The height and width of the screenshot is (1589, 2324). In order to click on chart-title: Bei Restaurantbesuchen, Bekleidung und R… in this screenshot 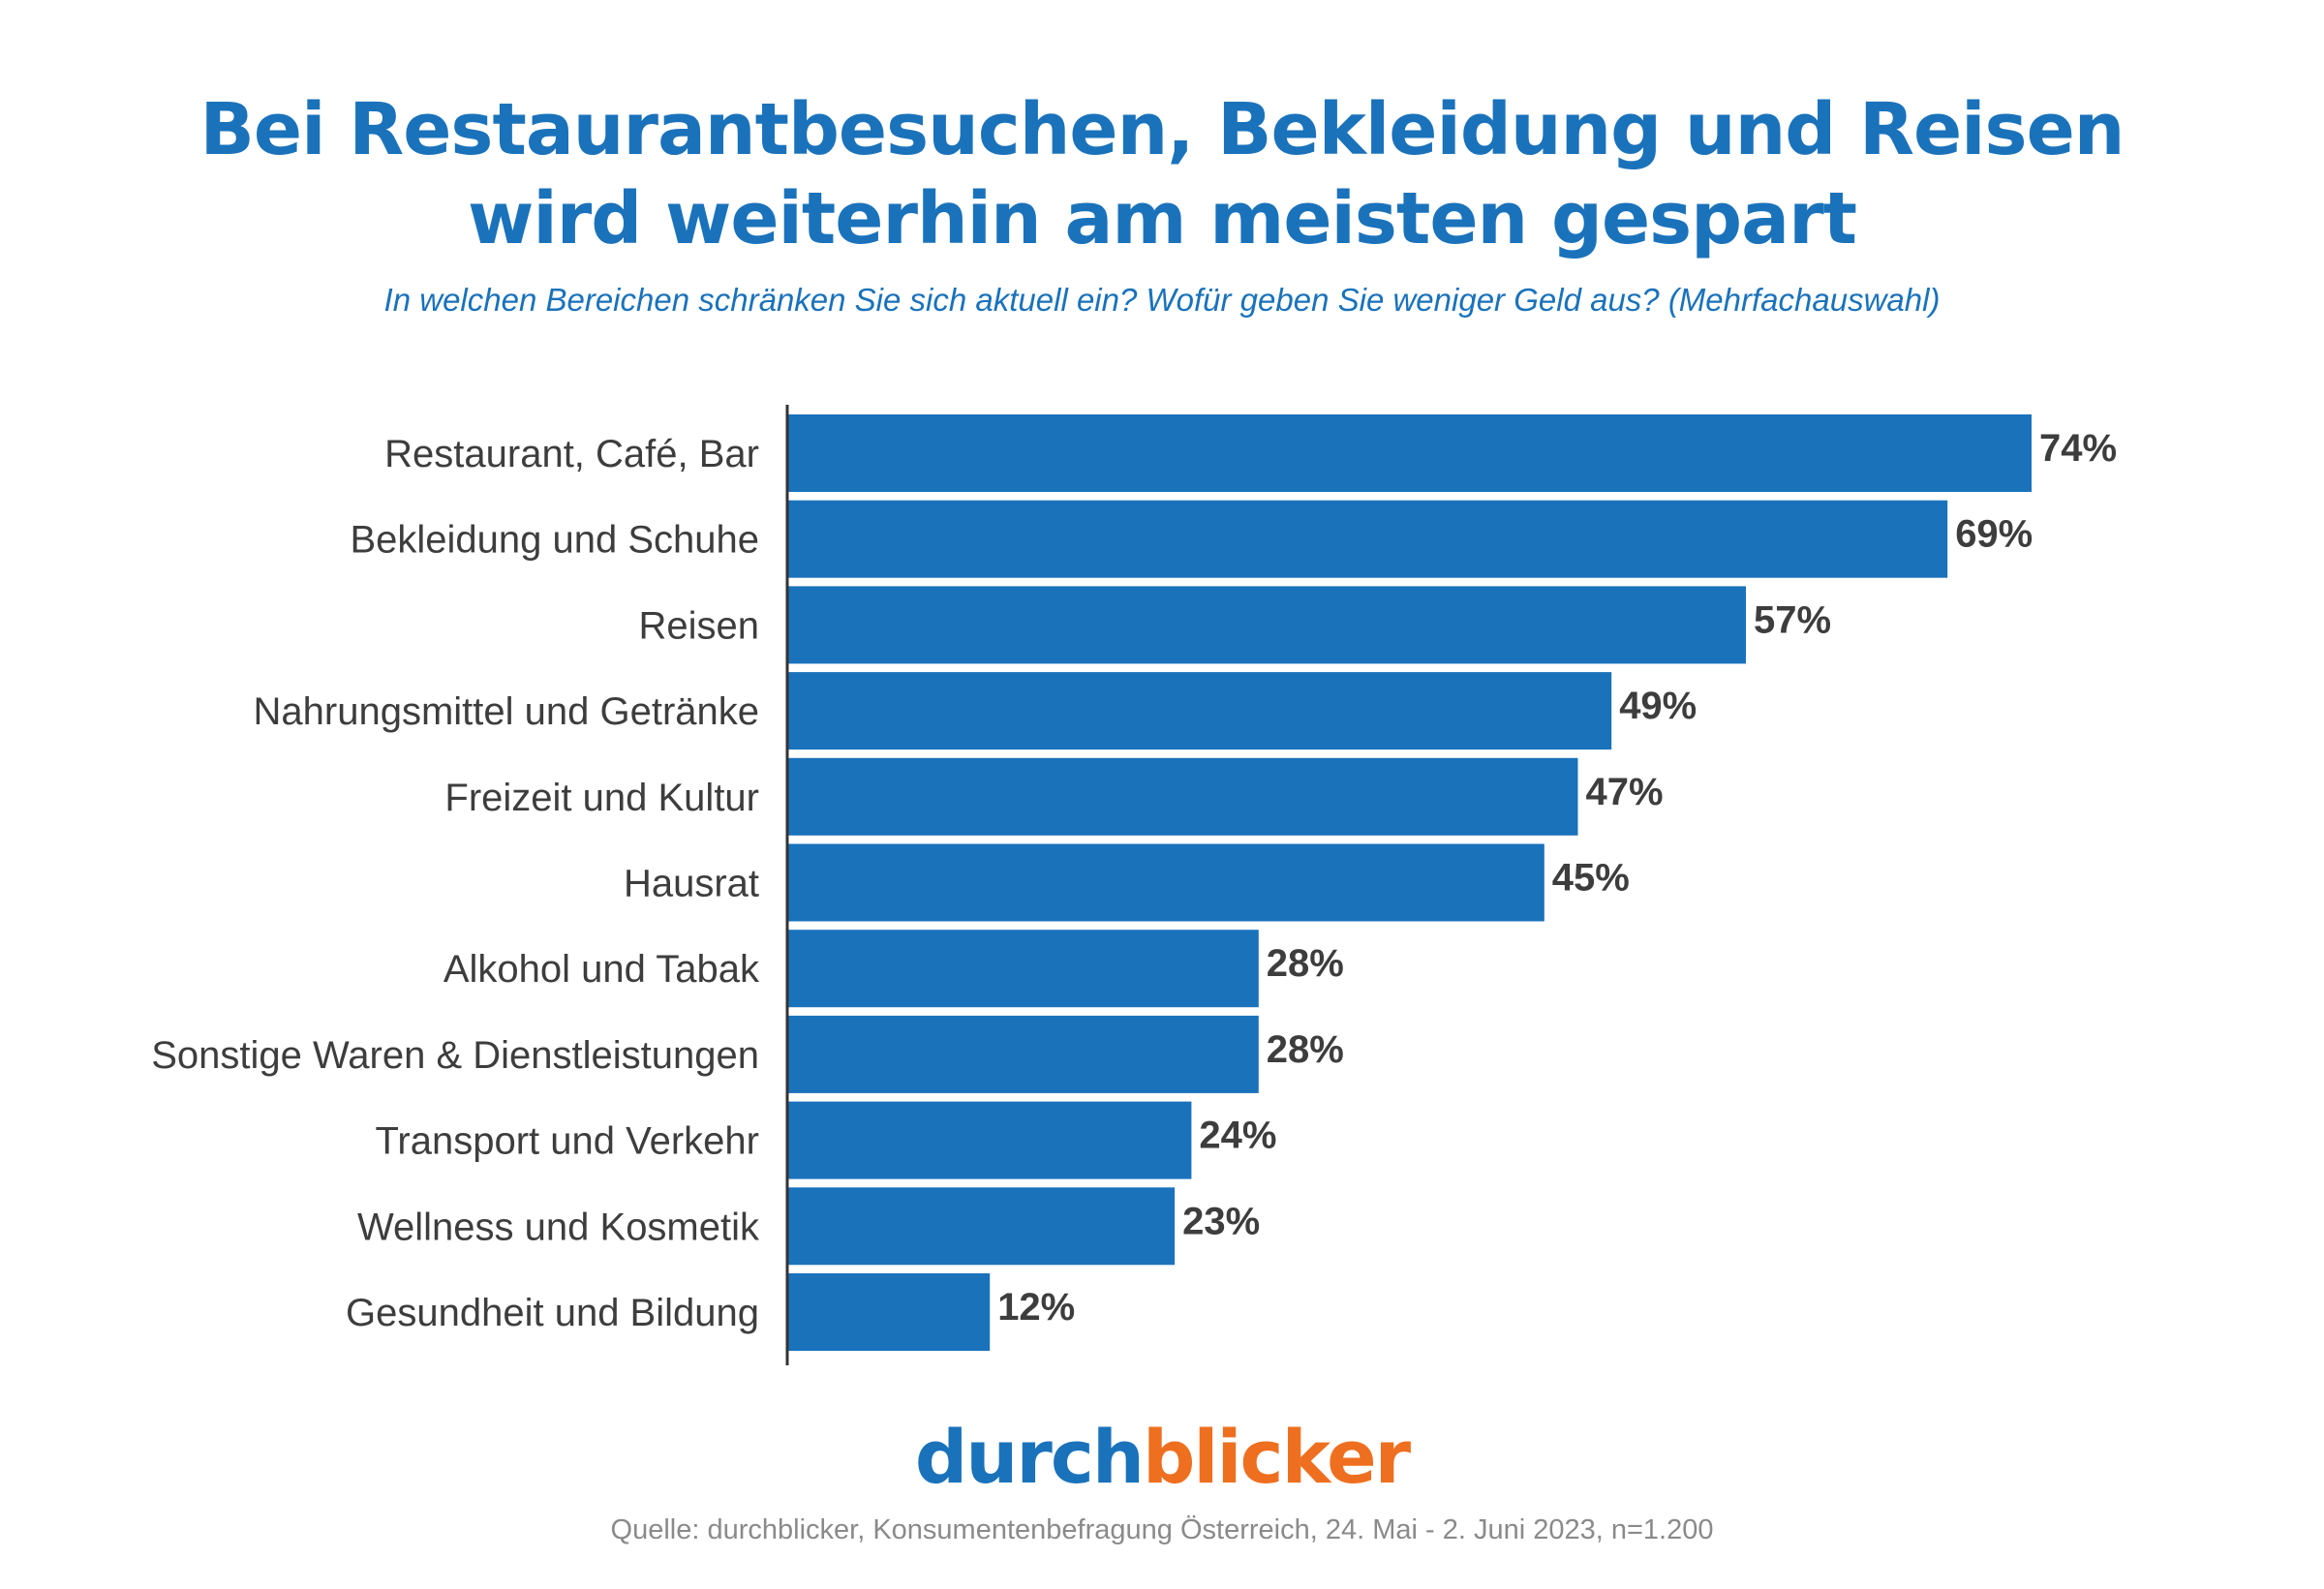, I will do `click(1162, 174)`.